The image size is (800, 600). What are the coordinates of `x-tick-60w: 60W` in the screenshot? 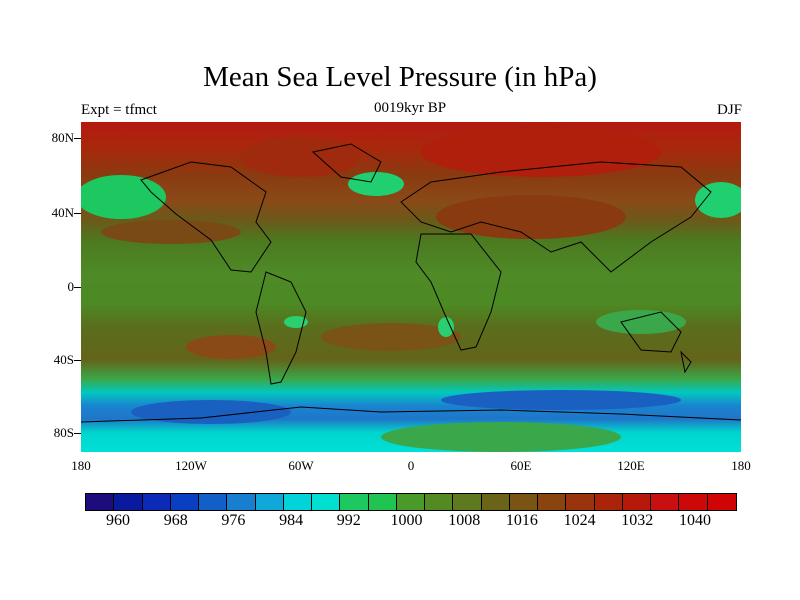 It's located at (301, 465).